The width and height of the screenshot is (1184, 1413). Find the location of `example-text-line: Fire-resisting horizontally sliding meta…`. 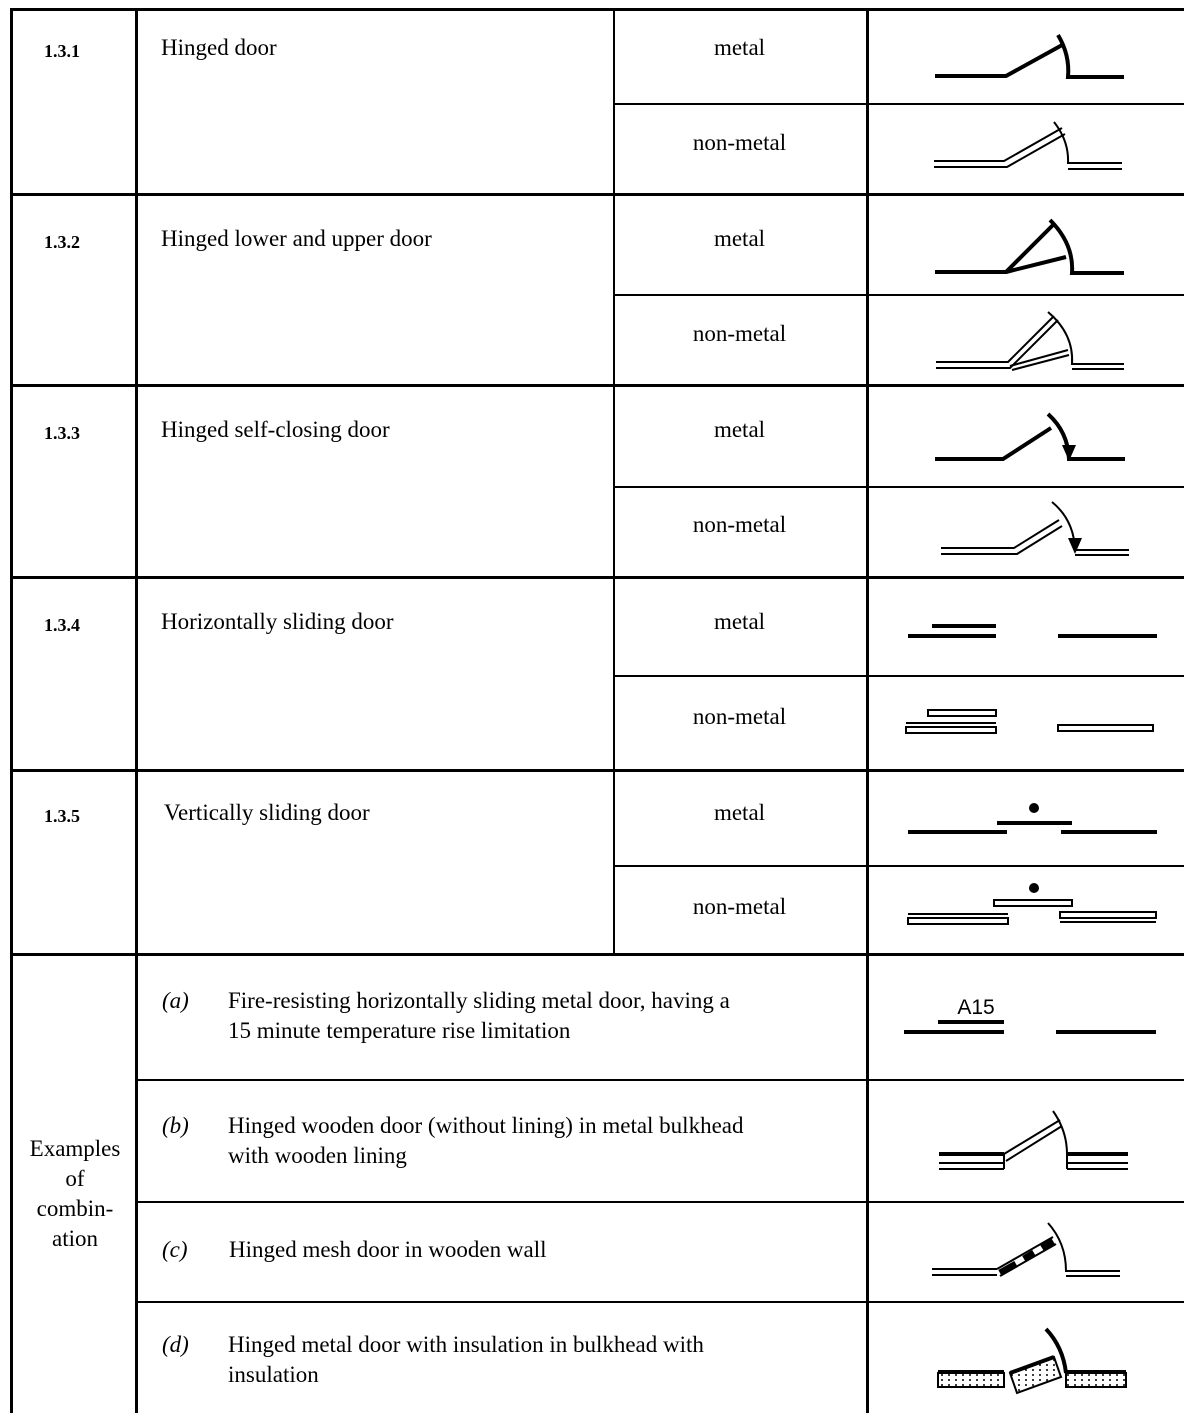

example-text-line: Fire-resisting horizontally sliding meta… is located at coordinates (479, 1000).